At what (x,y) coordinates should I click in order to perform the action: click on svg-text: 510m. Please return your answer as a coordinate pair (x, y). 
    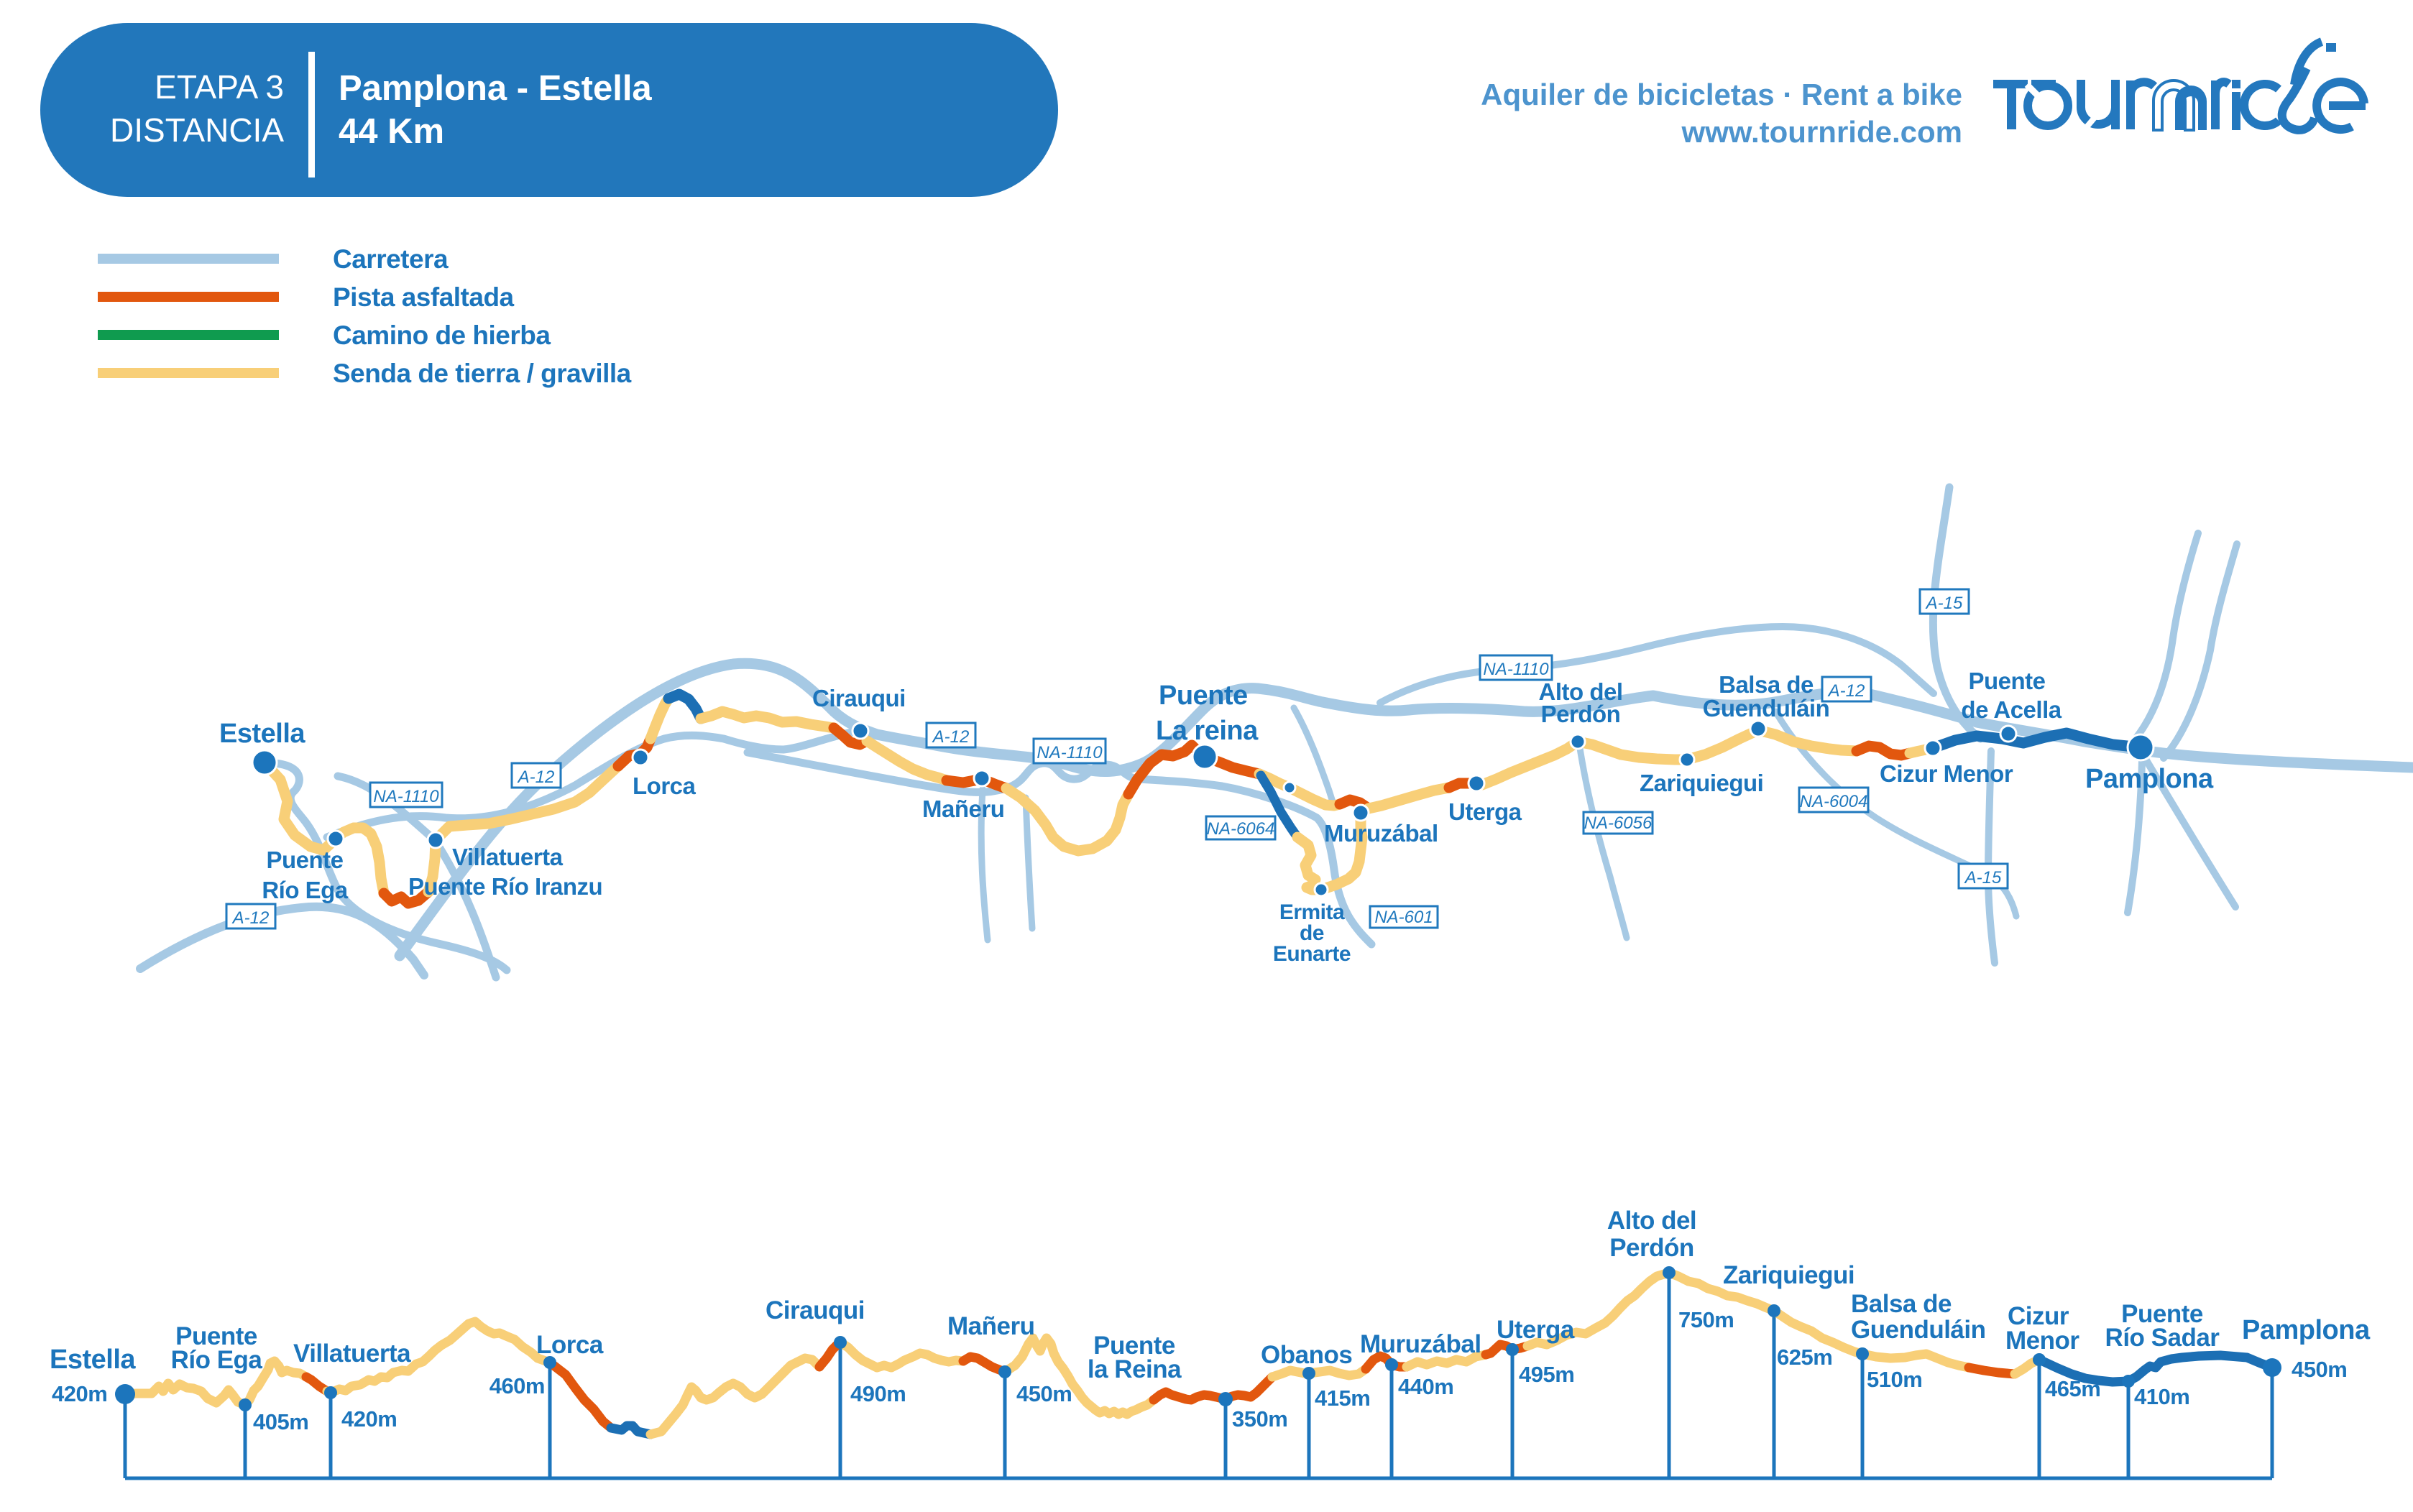
    Looking at the image, I should click on (1894, 1379).